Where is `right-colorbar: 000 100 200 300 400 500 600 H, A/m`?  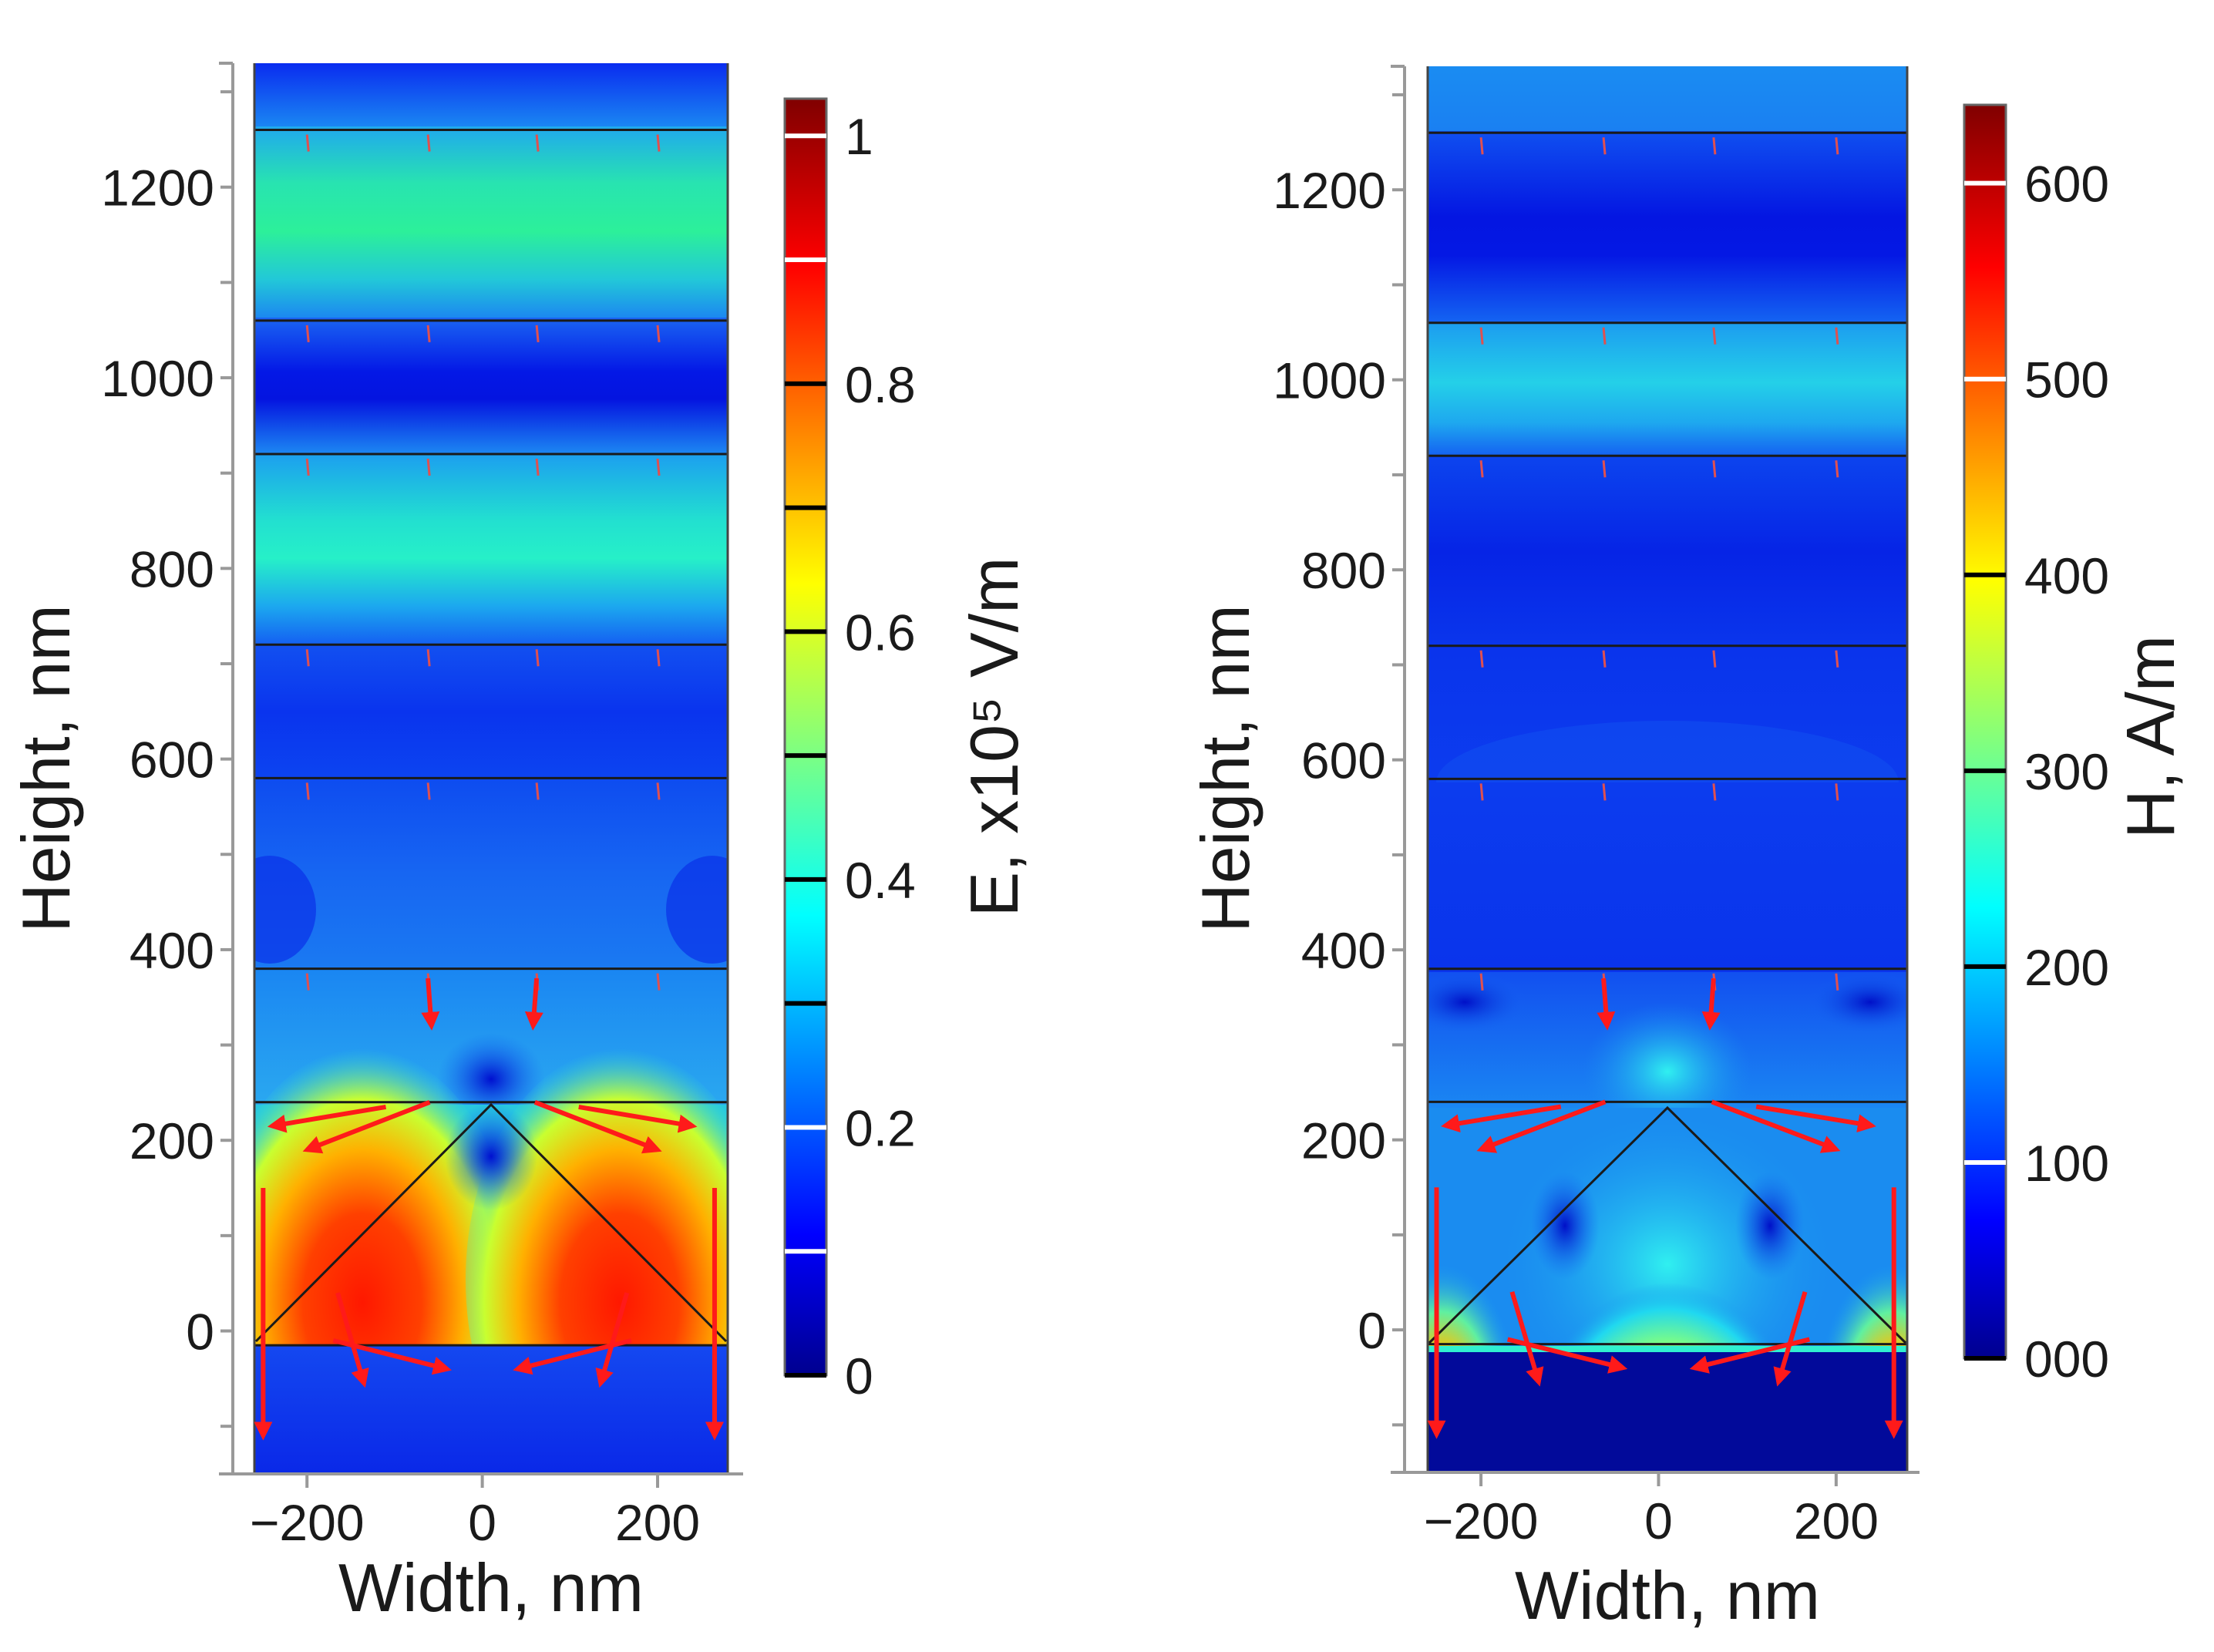
right-colorbar: 000 100 200 300 400 500 600 H, A/m is located at coordinates (2076, 745).